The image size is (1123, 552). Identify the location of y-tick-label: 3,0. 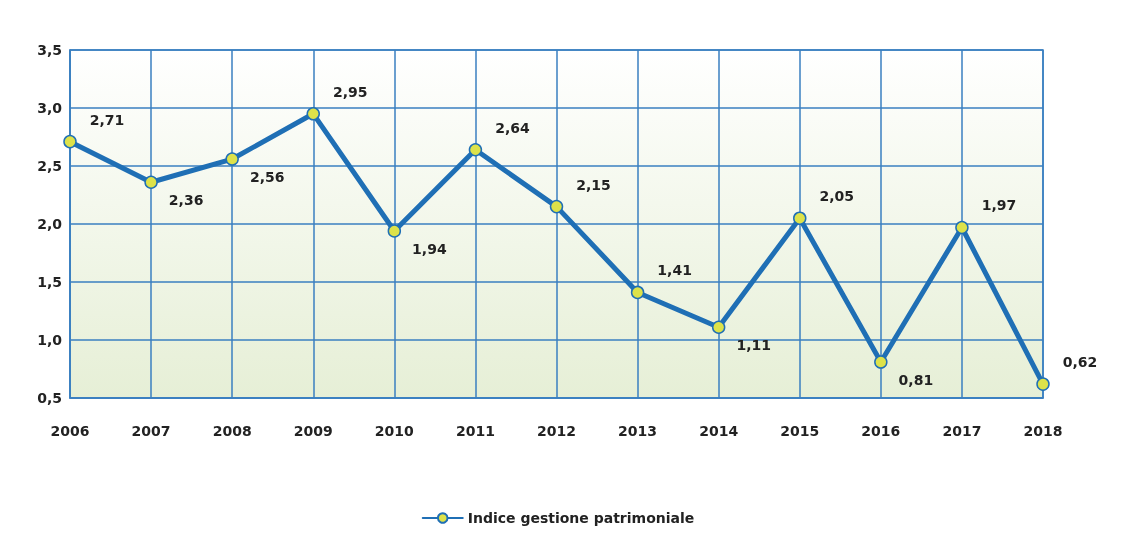
(50, 108).